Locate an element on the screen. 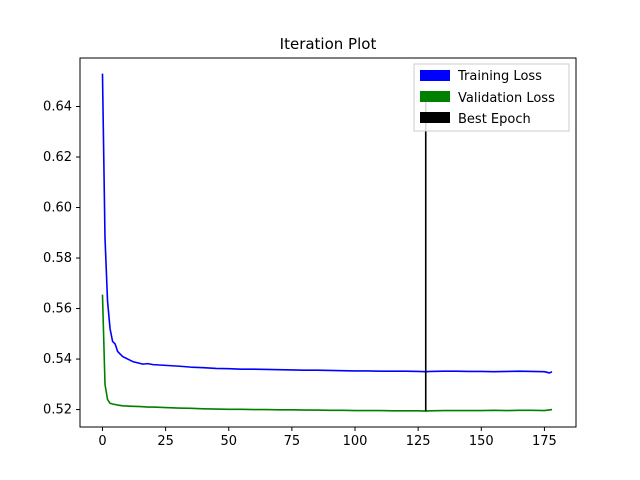  x-tick-label: 75 is located at coordinates (292, 441).